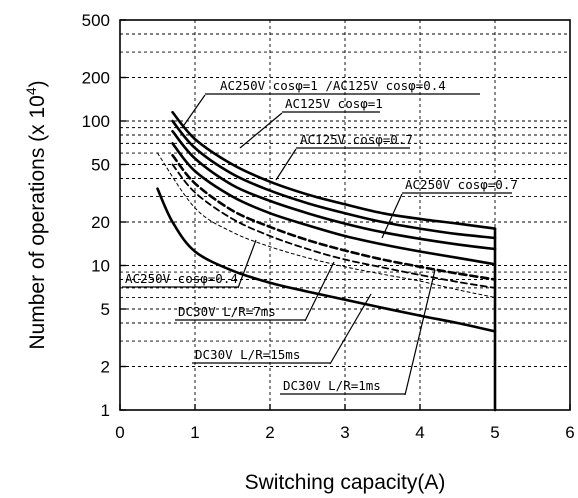 The height and width of the screenshot is (498, 578). What do you see at coordinates (332, 385) in the screenshot?
I see `annotation-label: DC30V L/R=1ms` at bounding box center [332, 385].